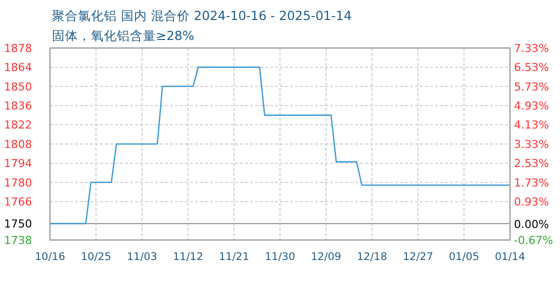 The width and height of the screenshot is (560, 300). I want to click on x-tick-label: 11/30, so click(280, 257).